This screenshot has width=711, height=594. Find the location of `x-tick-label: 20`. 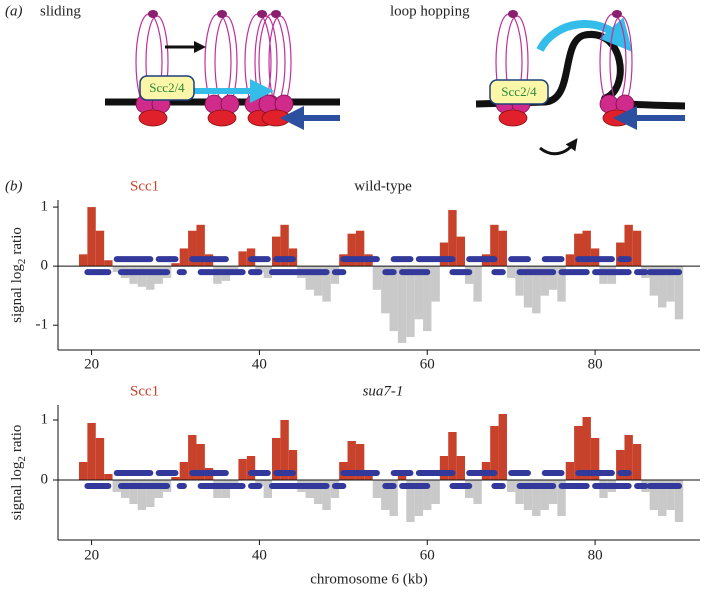

x-tick-label: 20 is located at coordinates (91, 364).